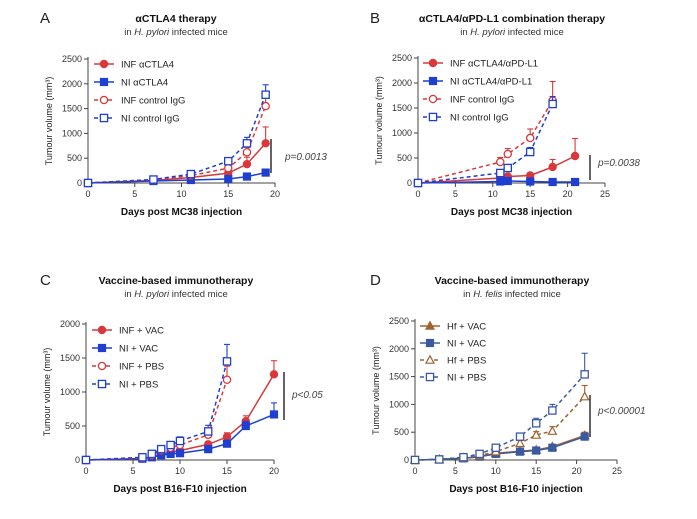  What do you see at coordinates (466, 327) in the screenshot?
I see `legend-label: Hf + VAC` at bounding box center [466, 327].